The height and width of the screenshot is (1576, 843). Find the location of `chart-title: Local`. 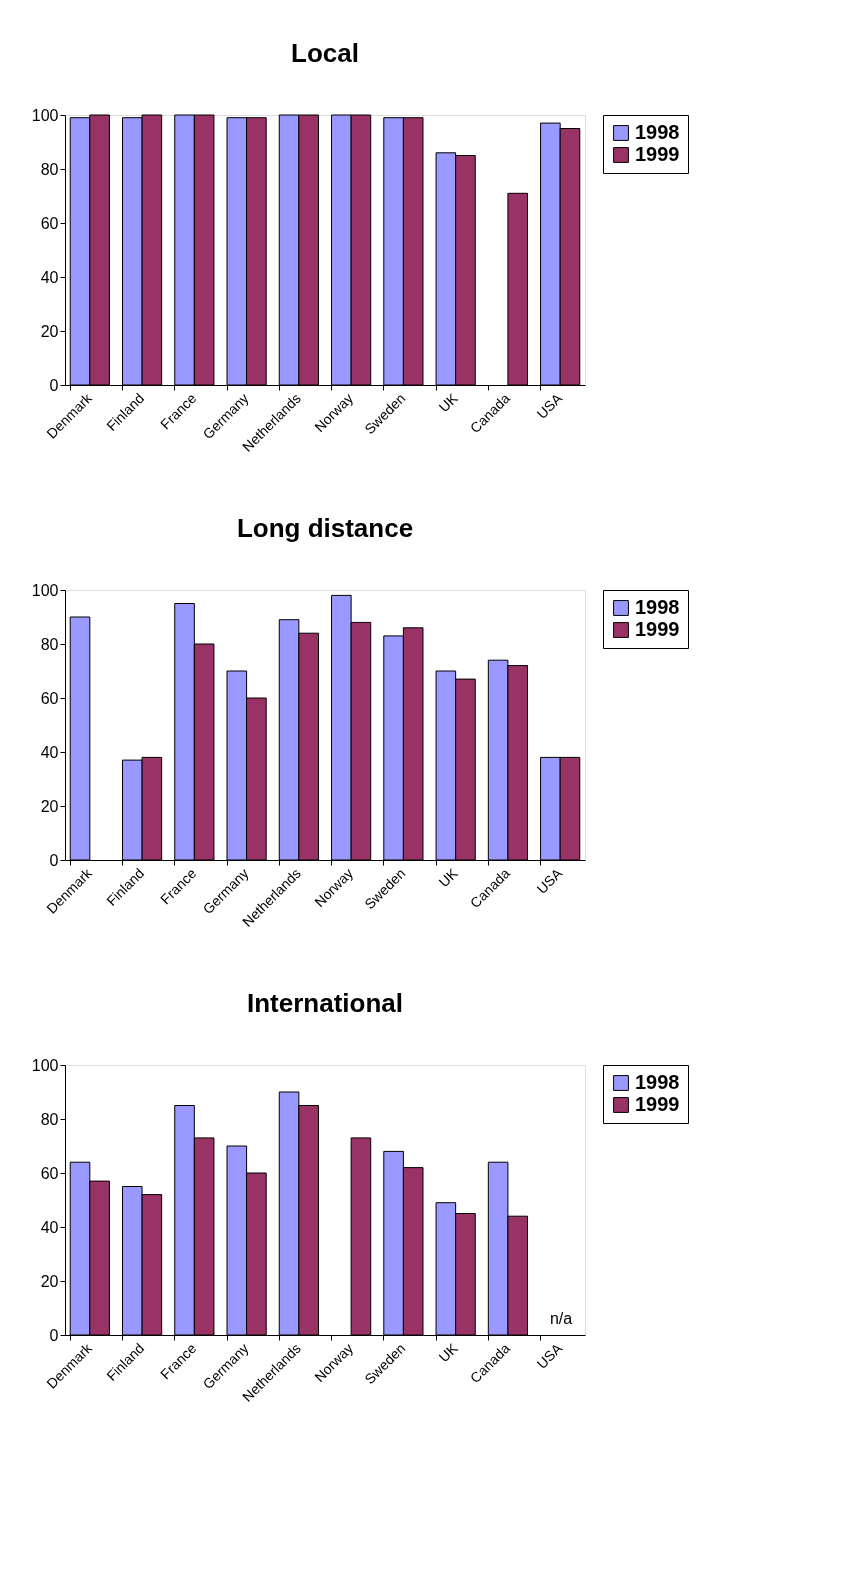

chart-title: Local is located at coordinates (325, 53).